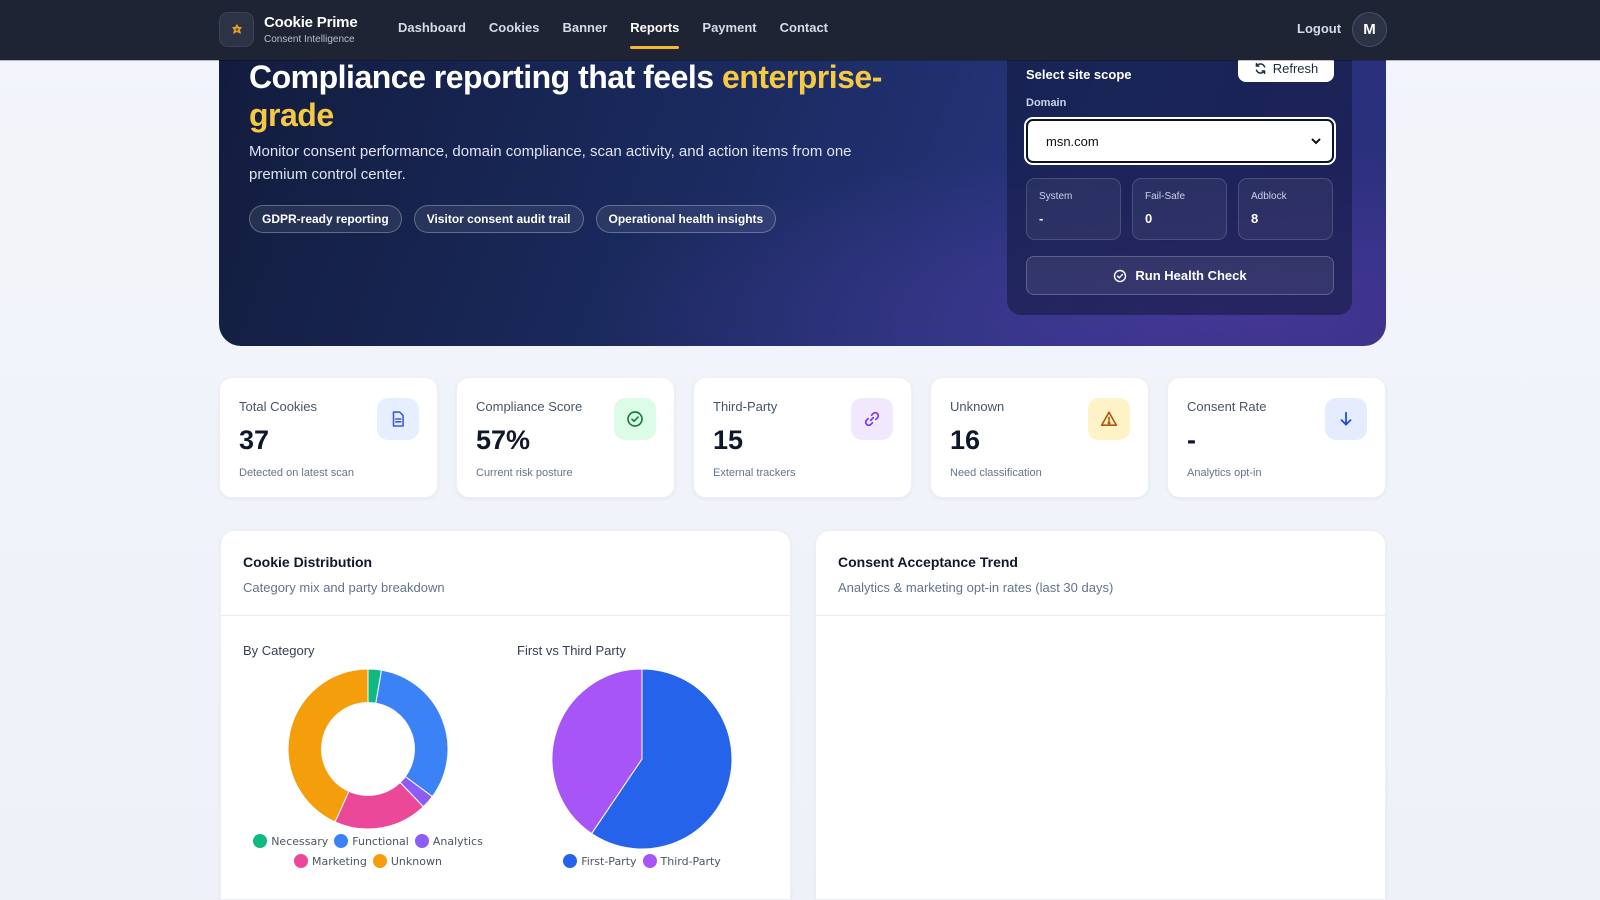  What do you see at coordinates (344, 587) in the screenshot?
I see `panel-subtitle: Category mix and party breakdown` at bounding box center [344, 587].